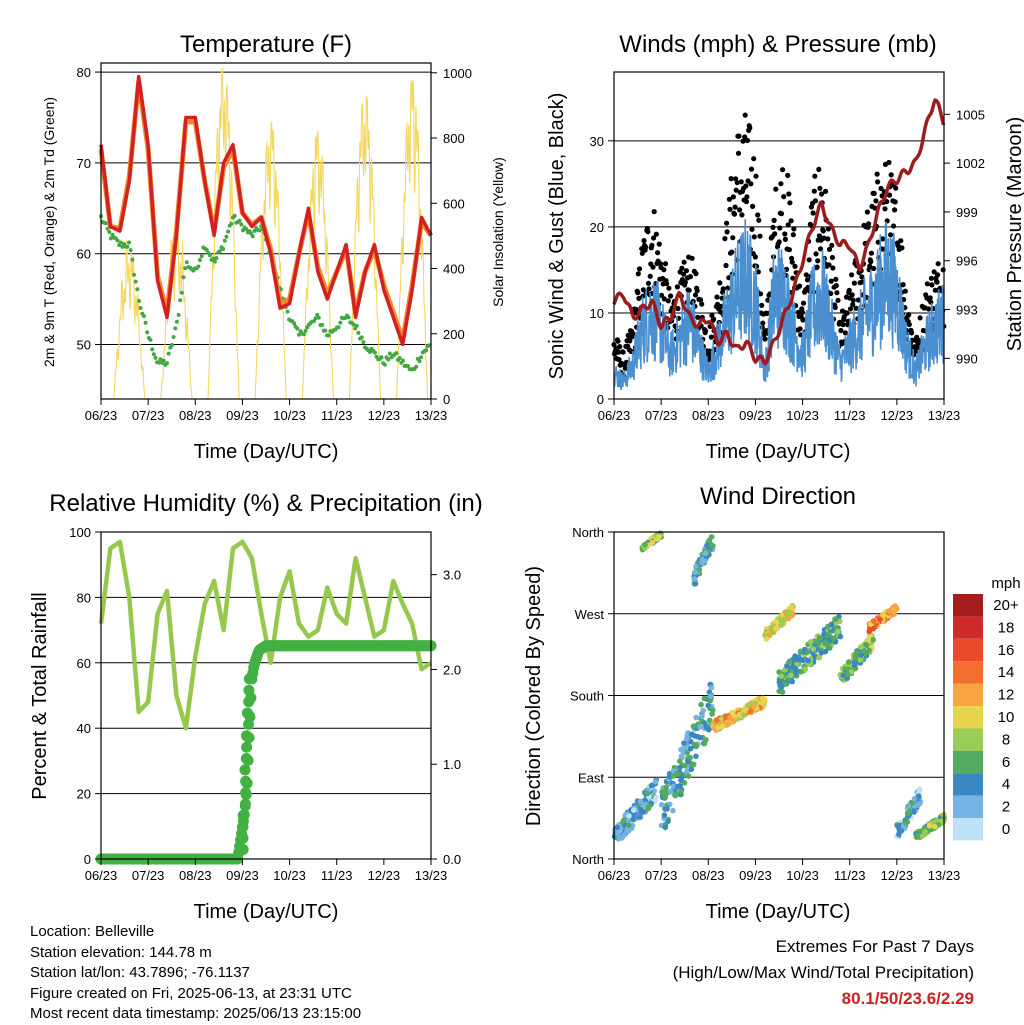 The height and width of the screenshot is (1025, 1024). I want to click on pressure-ylabel: Station Pressure (Maroon), so click(1014, 234).